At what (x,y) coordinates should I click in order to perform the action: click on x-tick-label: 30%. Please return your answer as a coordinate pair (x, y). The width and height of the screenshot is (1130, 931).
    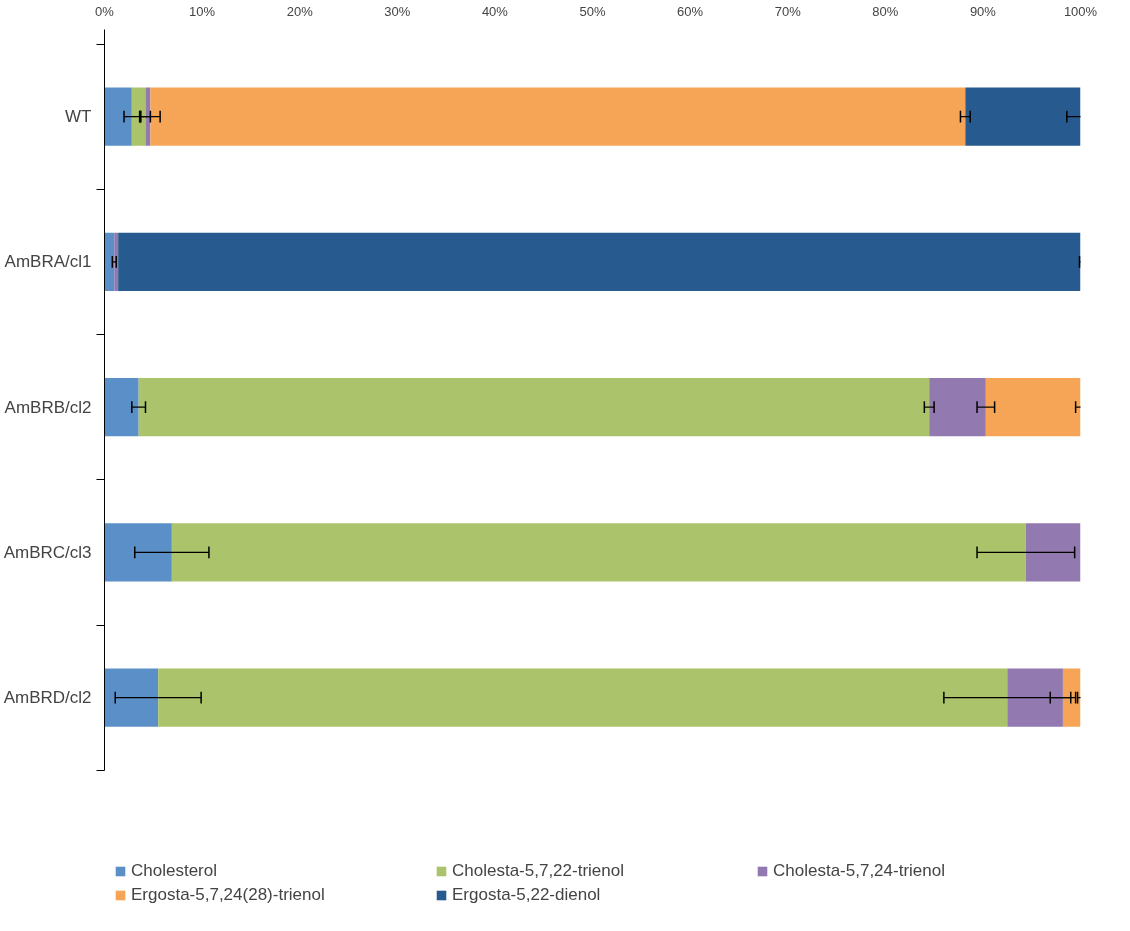
    Looking at the image, I should click on (397, 11).